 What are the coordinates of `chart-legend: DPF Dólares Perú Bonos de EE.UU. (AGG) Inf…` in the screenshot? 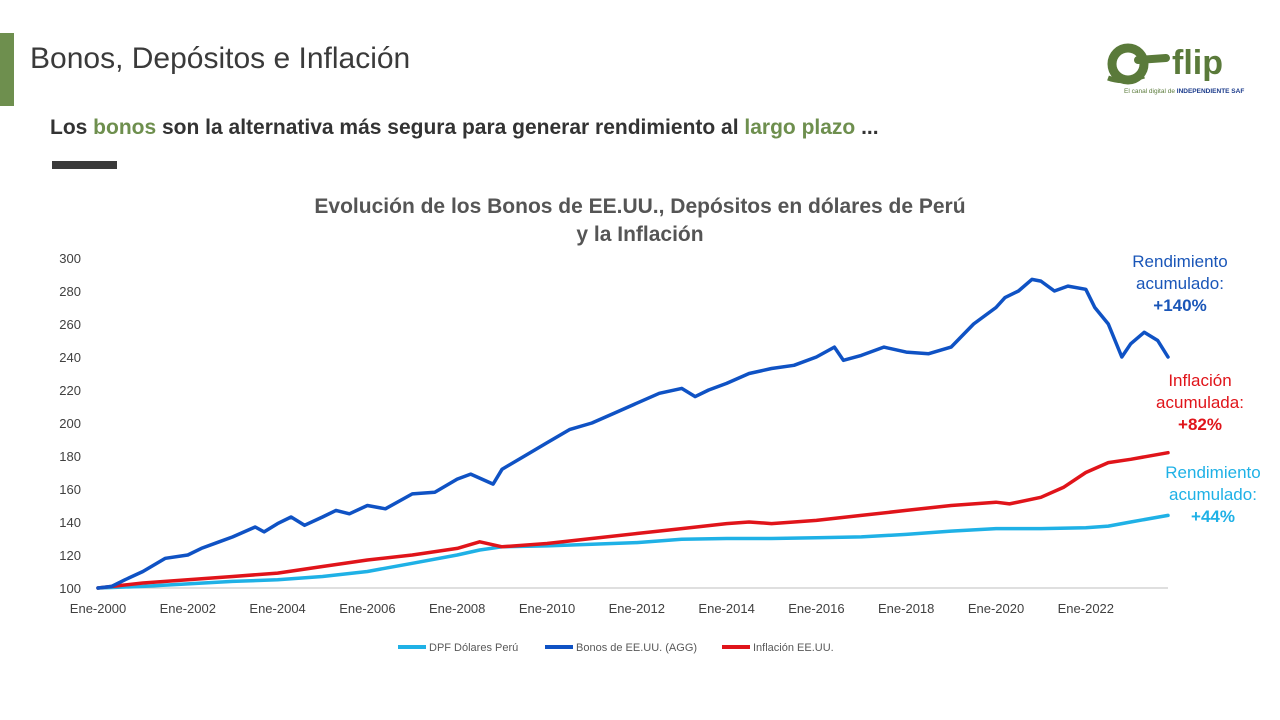 It's located at (616, 648).